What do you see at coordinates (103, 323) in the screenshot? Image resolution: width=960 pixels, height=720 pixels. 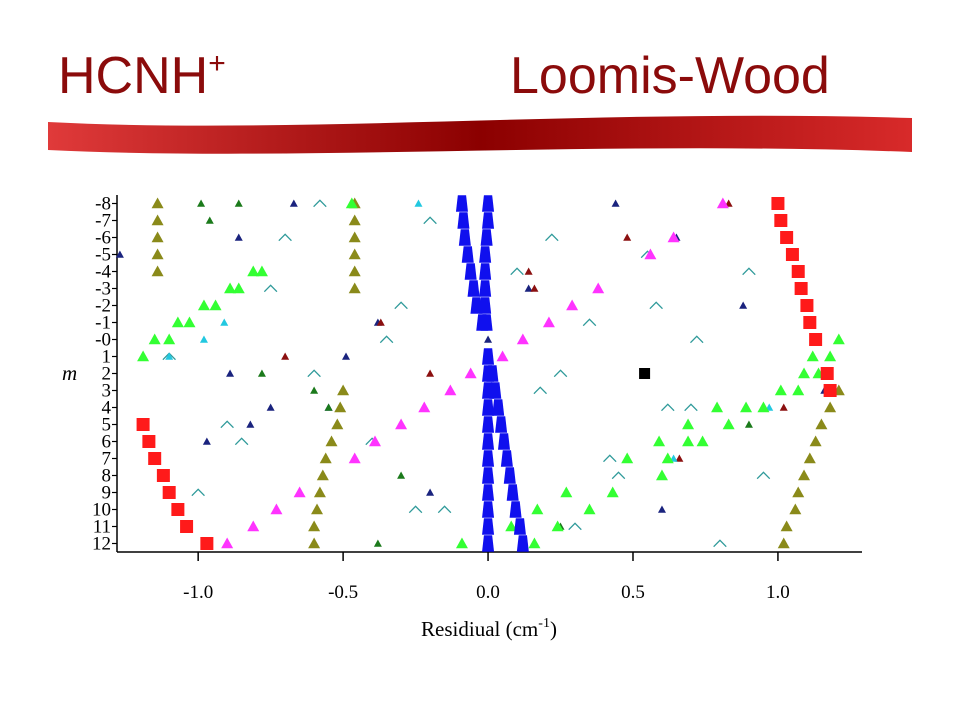 I see `y-tick-label: -1` at bounding box center [103, 323].